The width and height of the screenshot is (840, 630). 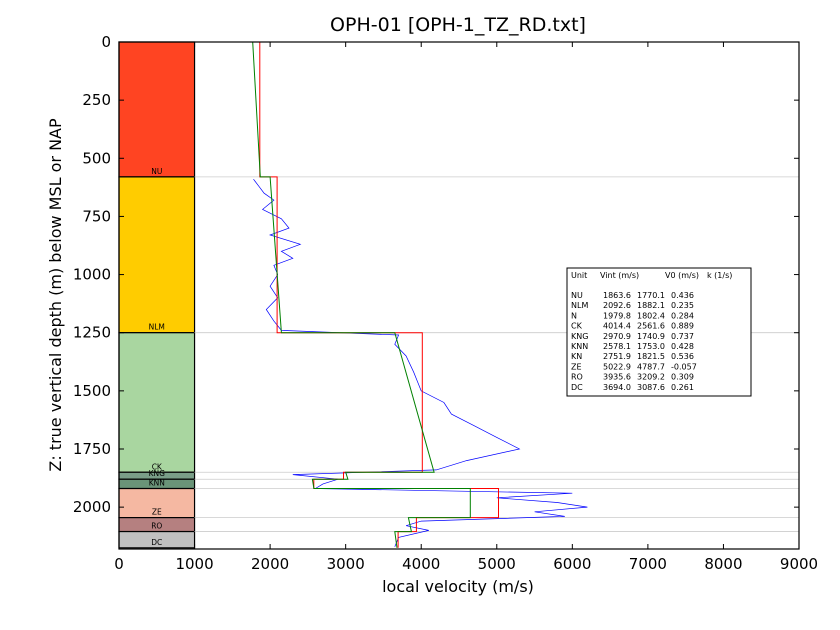 What do you see at coordinates (92, 449) in the screenshot?
I see `y-tick-label: 1750` at bounding box center [92, 449].